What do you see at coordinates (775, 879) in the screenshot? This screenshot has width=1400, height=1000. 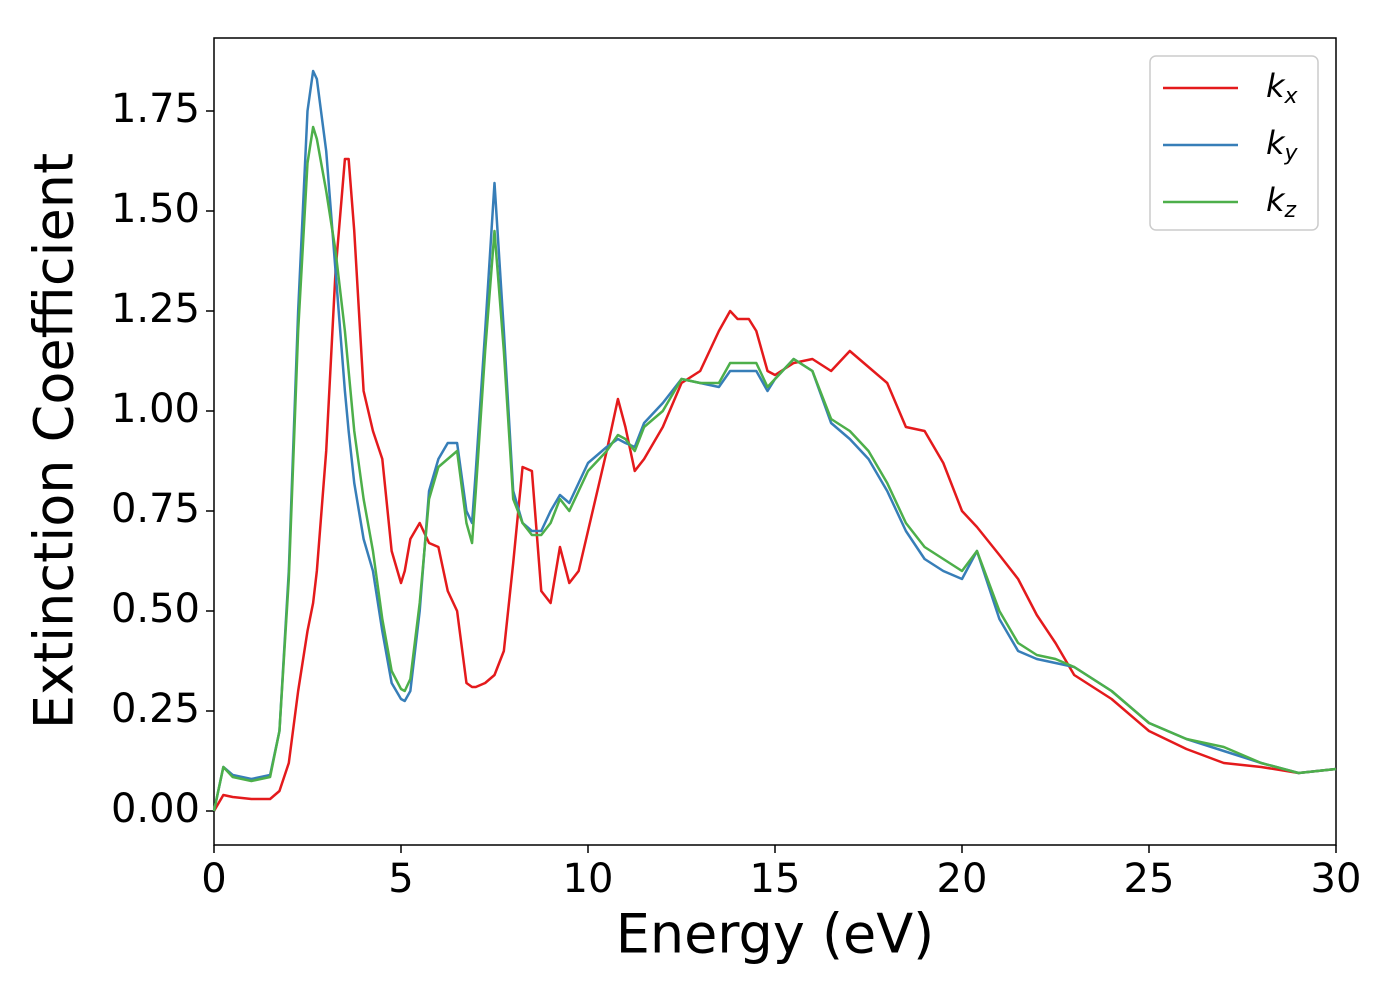 I see `x-tick-label: 15` at bounding box center [775, 879].